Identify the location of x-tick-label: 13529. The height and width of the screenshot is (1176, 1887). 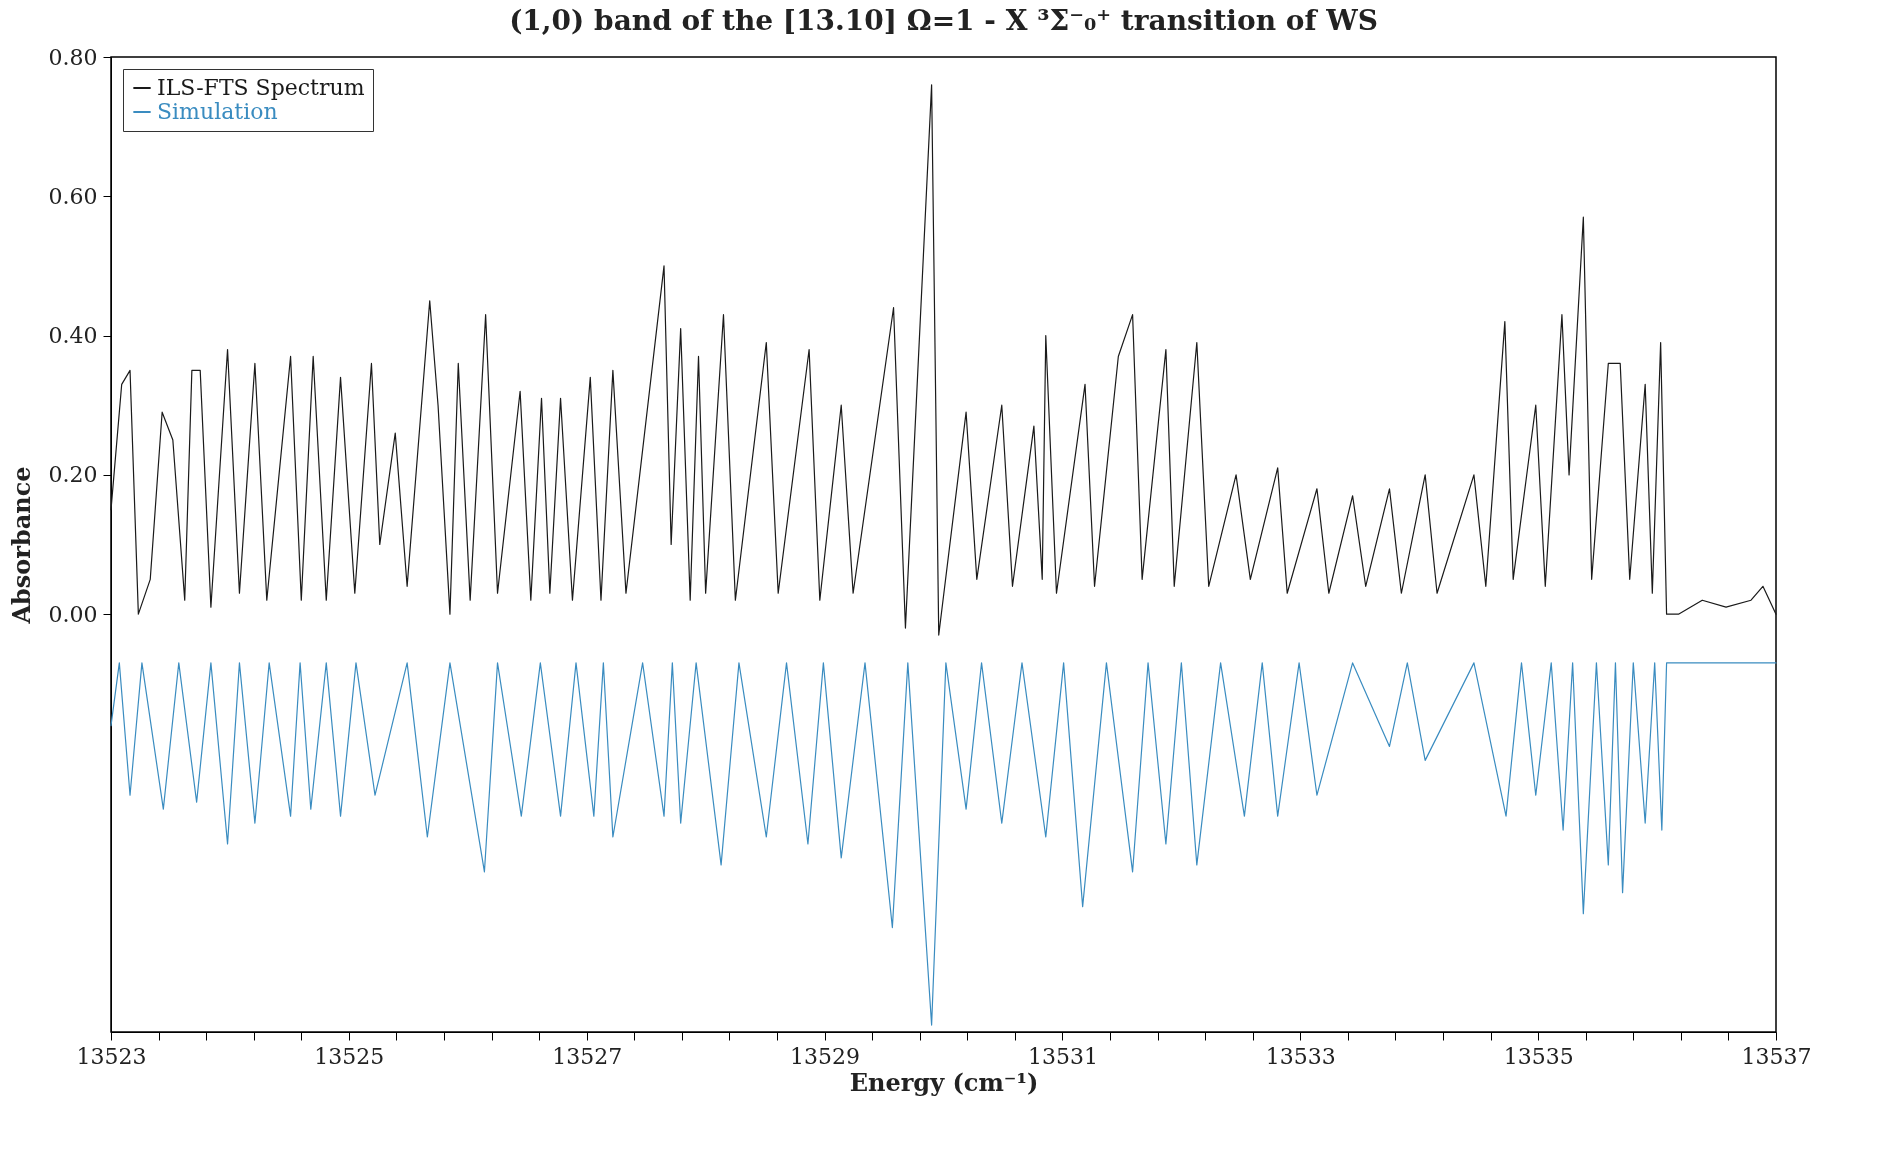
(825, 1056).